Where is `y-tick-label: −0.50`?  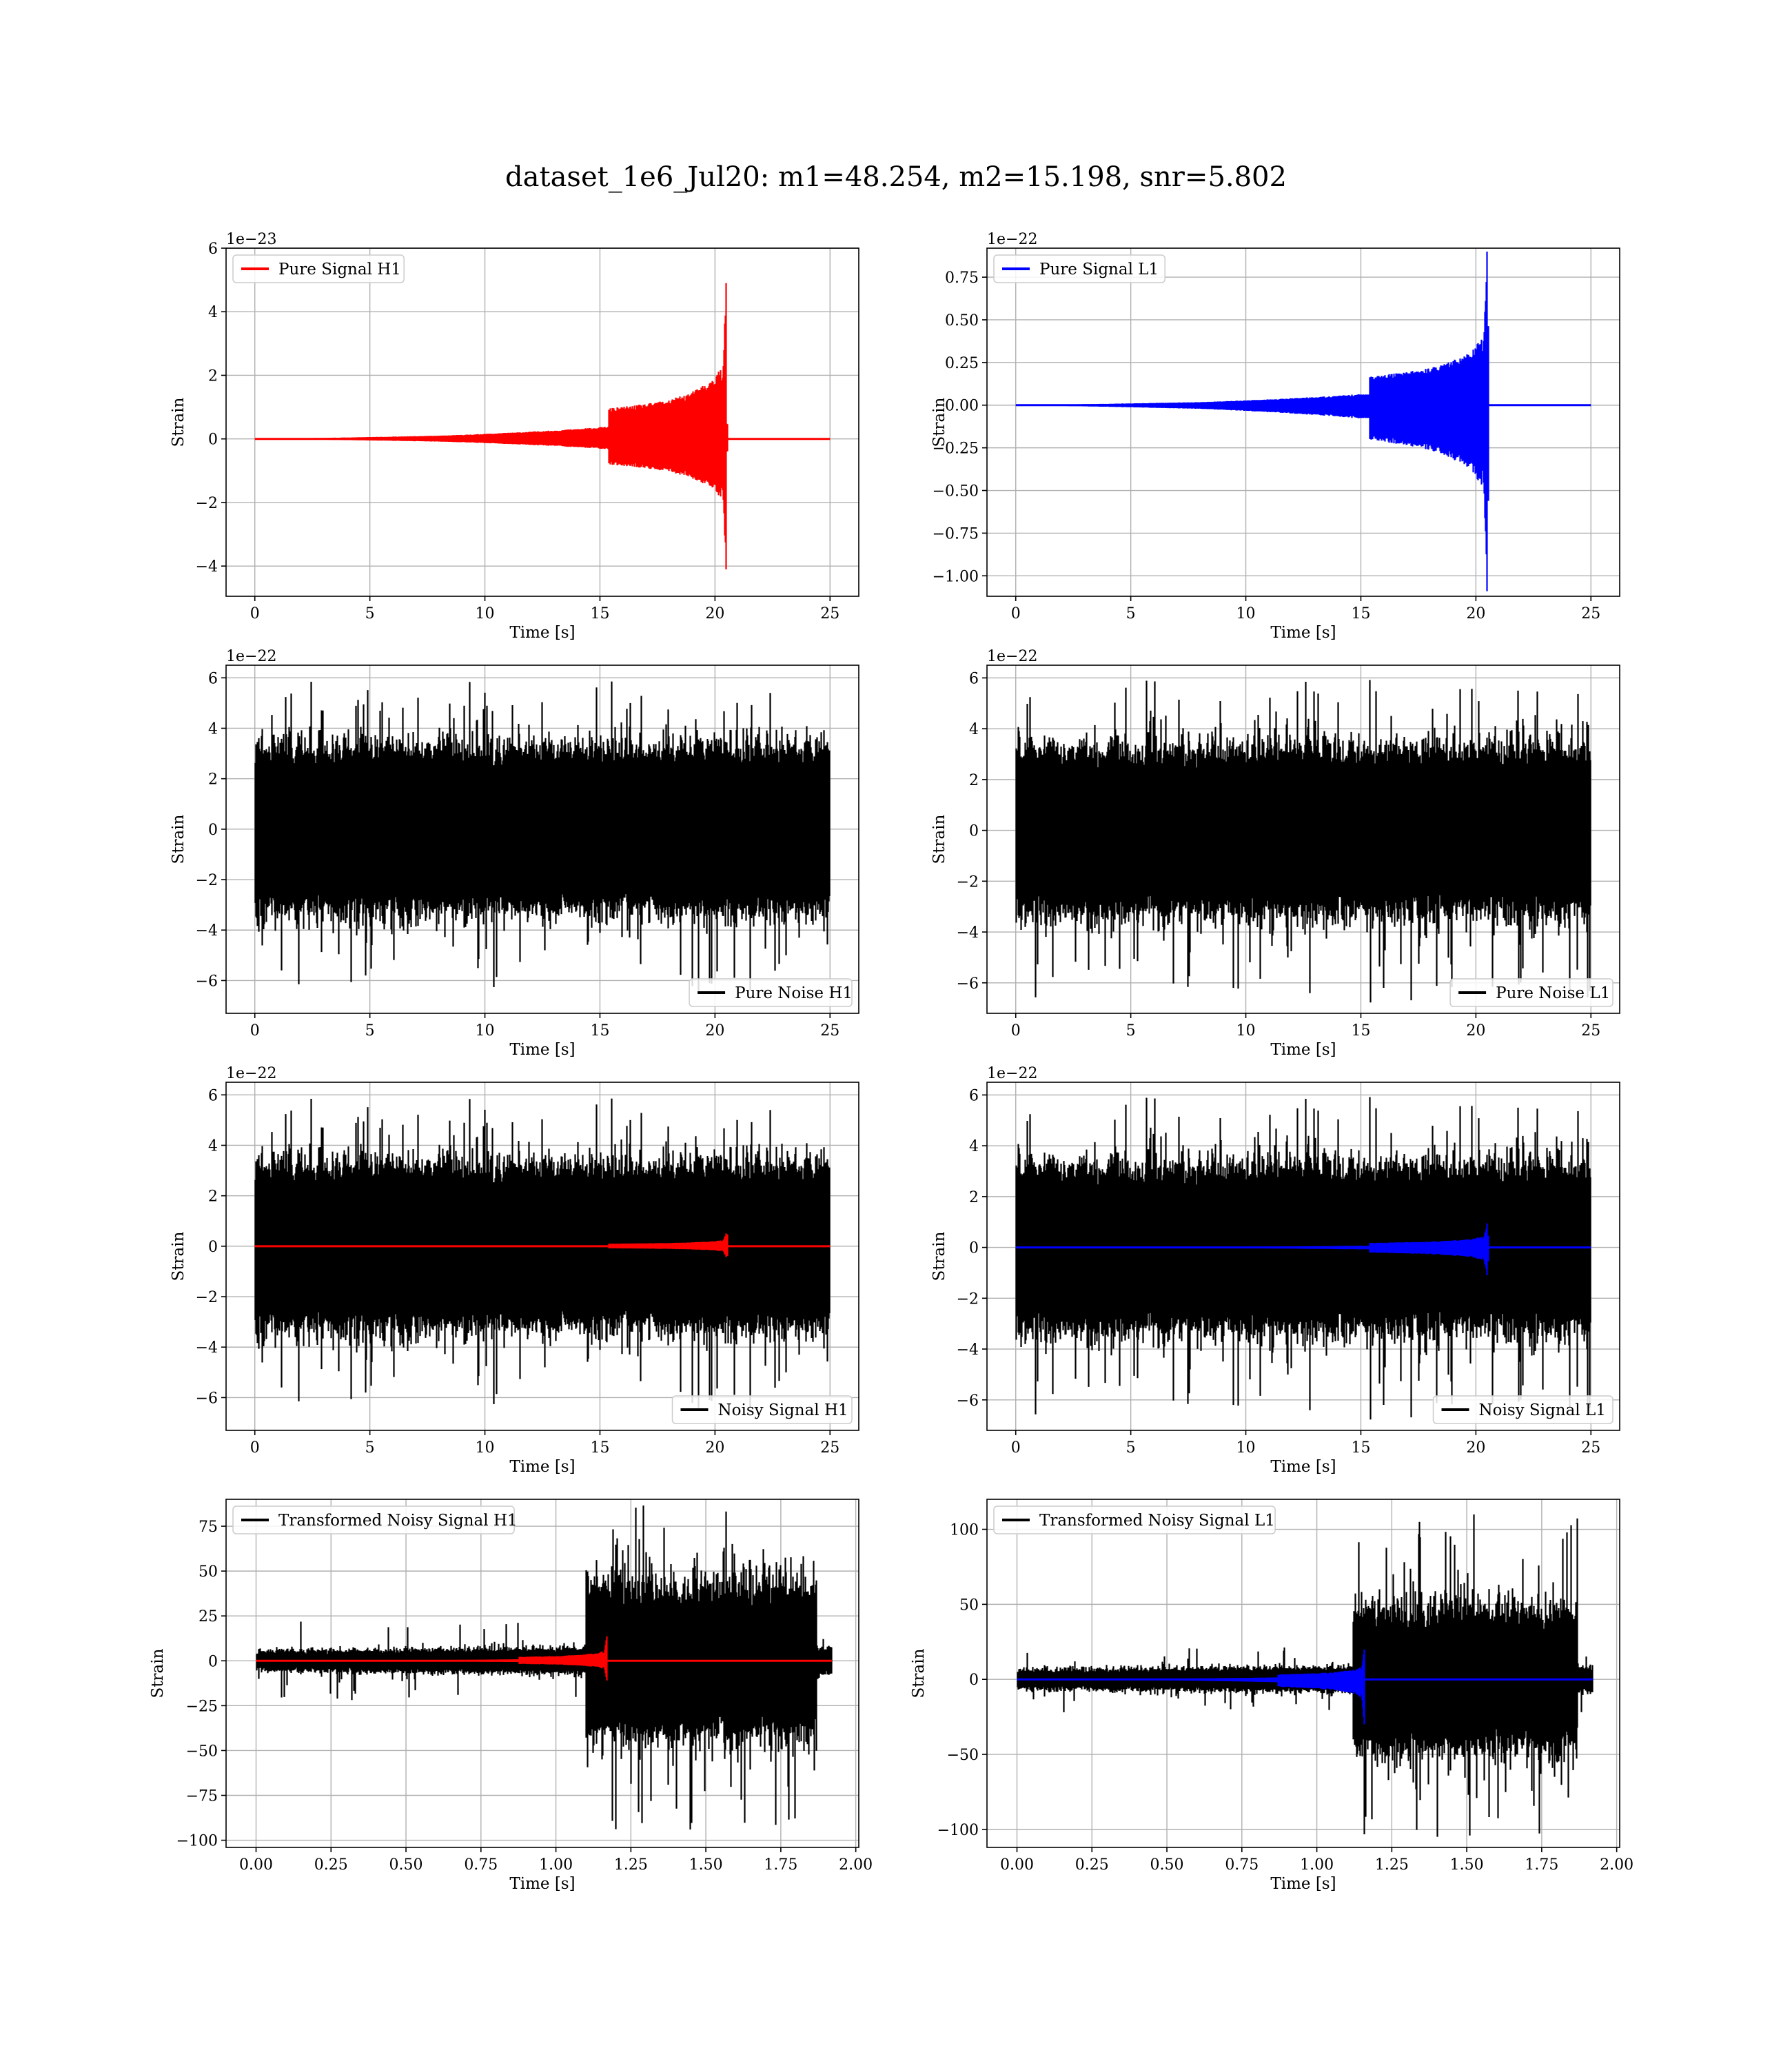 y-tick-label: −0.50 is located at coordinates (956, 491).